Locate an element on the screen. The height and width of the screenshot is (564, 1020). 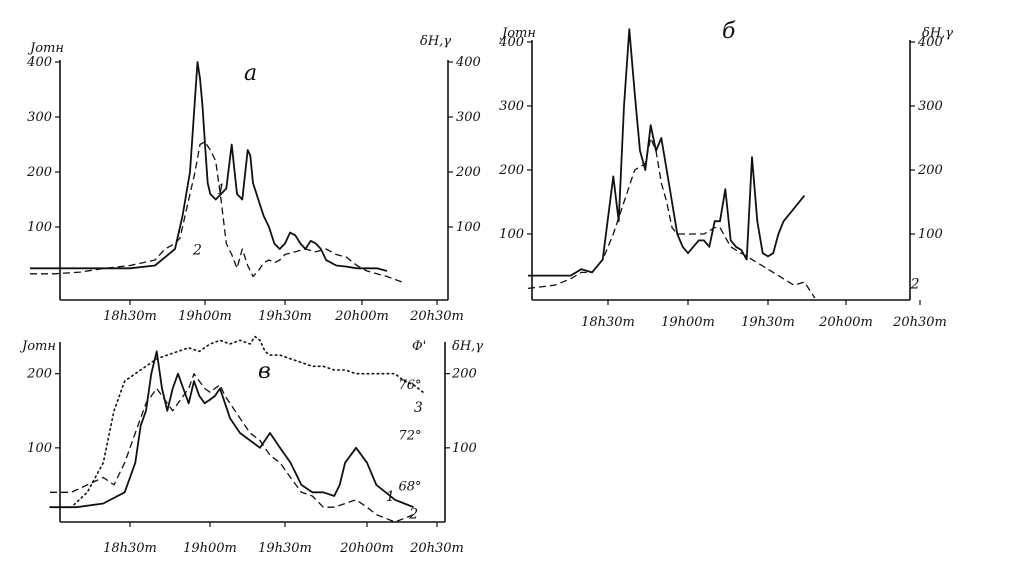
panel-a-right-axis-label: δH,γ is located at coordinates (435, 41).